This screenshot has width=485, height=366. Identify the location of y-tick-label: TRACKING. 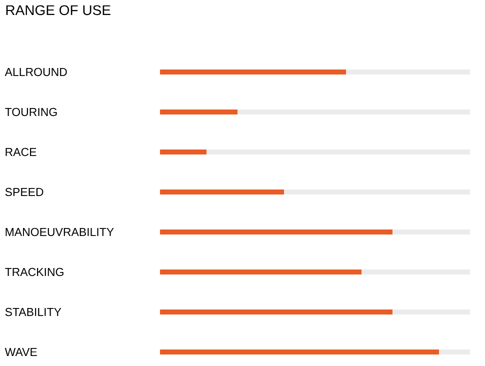
(34, 272).